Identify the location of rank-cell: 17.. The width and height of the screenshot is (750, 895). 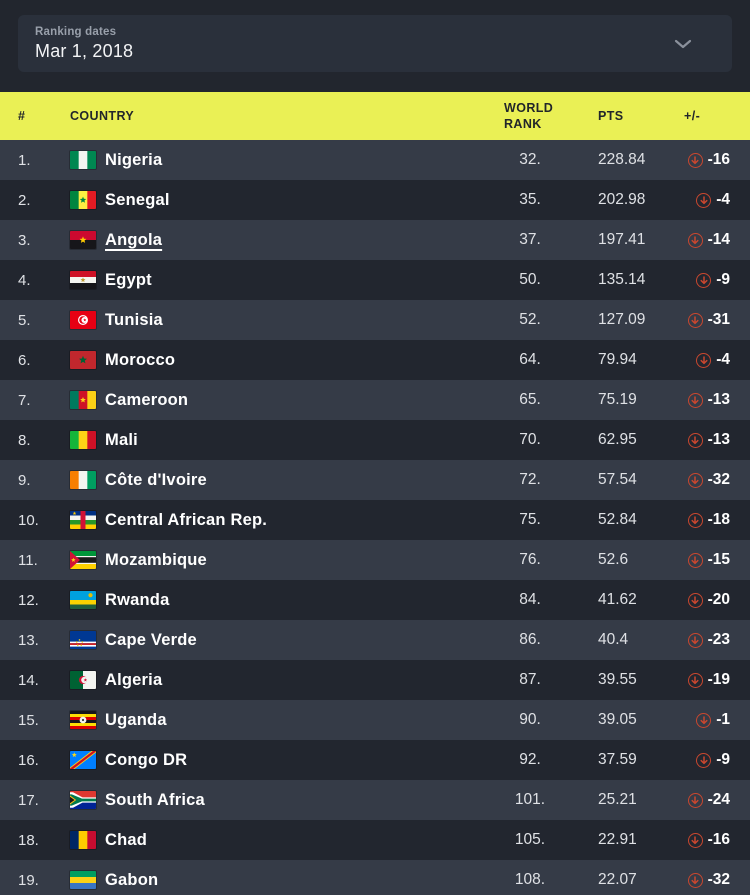
(28, 800).